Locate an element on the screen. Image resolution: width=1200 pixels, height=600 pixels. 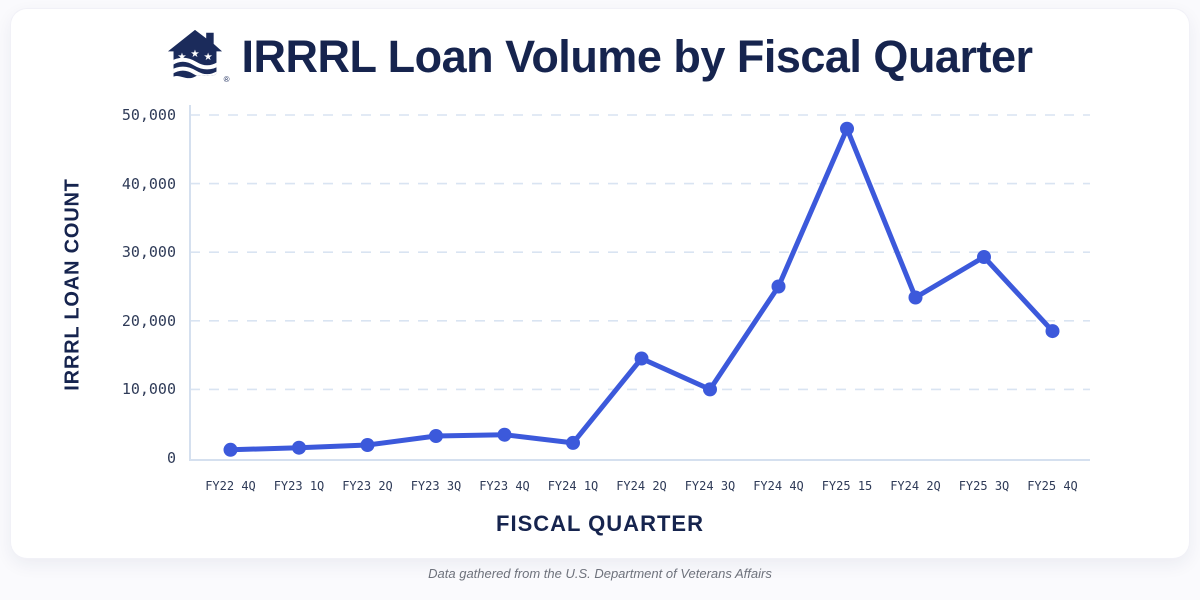
y-tick-label: 0 is located at coordinates (171, 458).